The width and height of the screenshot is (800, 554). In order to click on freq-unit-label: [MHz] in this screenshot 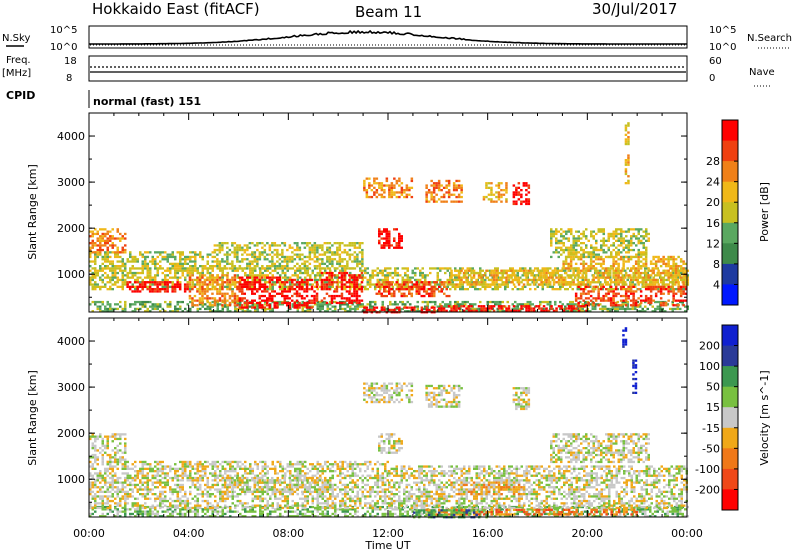, I will do `click(16, 73)`.